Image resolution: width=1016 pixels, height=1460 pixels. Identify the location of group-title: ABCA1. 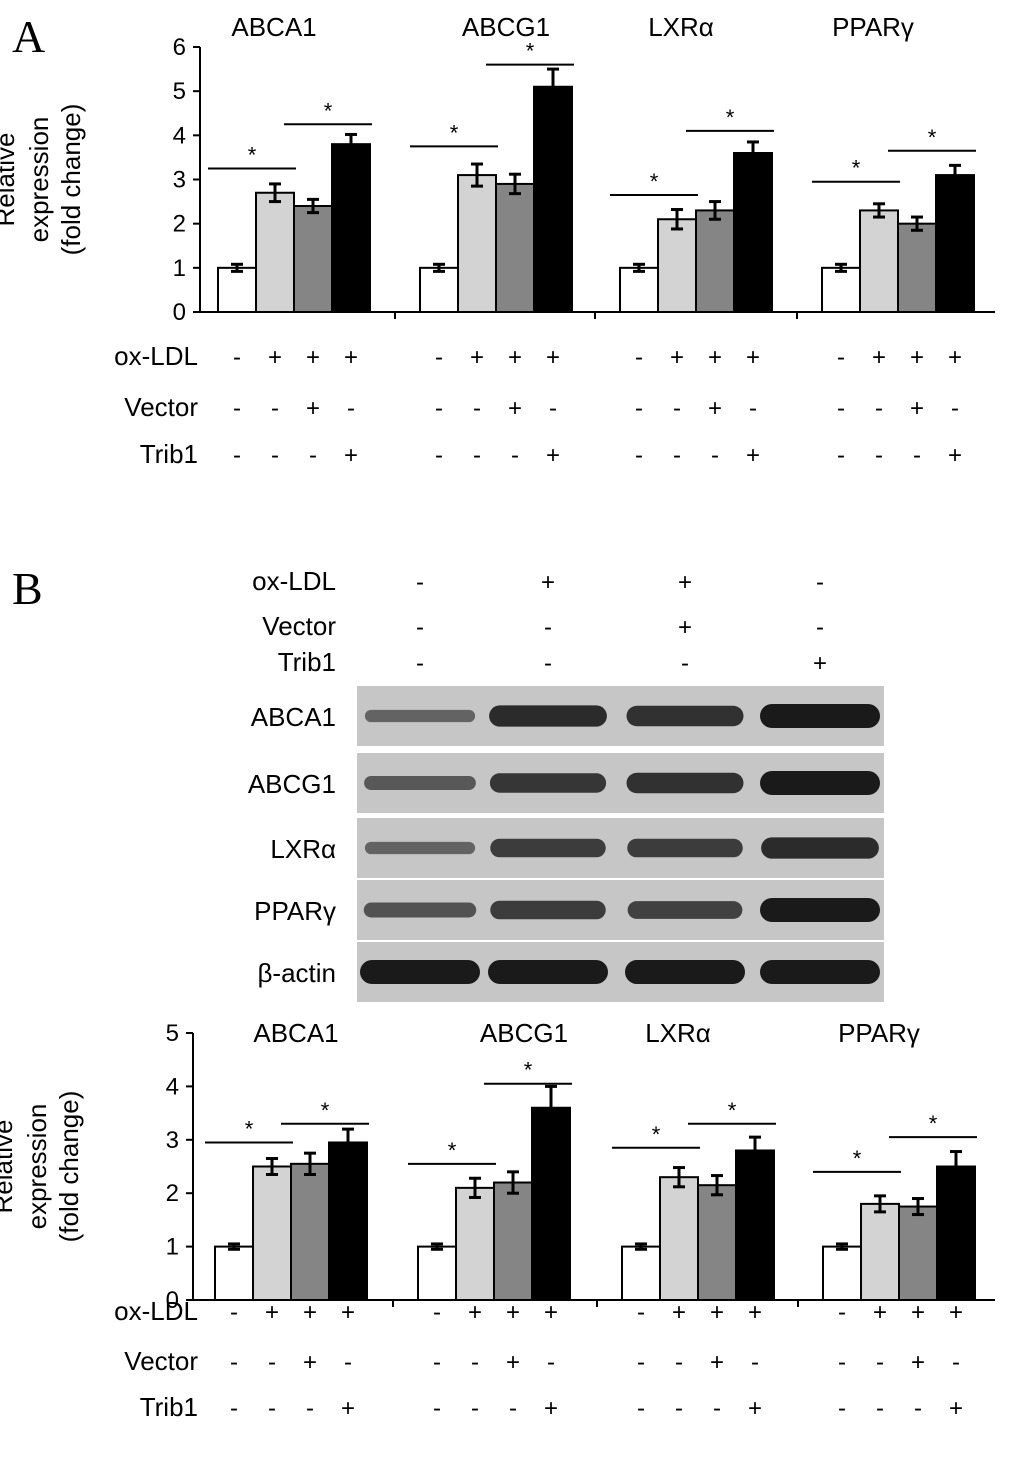
(295, 1033).